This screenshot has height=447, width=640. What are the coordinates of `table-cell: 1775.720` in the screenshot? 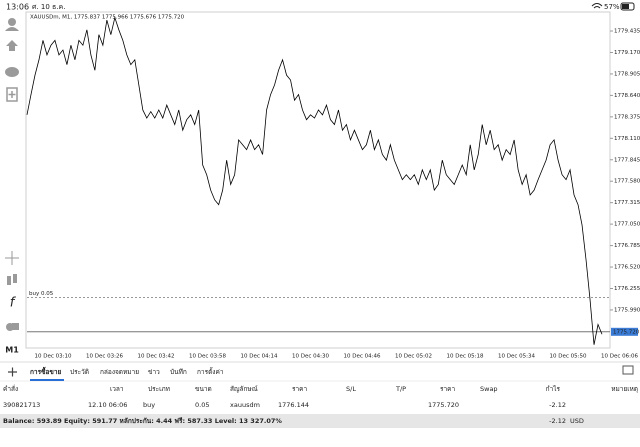 It's located at (443, 405).